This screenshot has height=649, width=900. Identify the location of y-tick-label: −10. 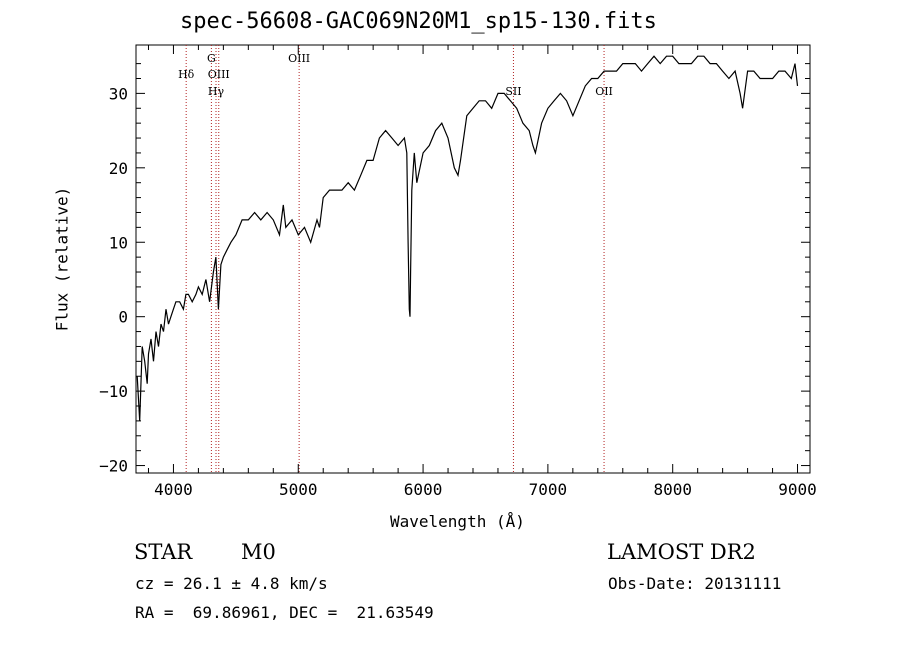
(113, 391).